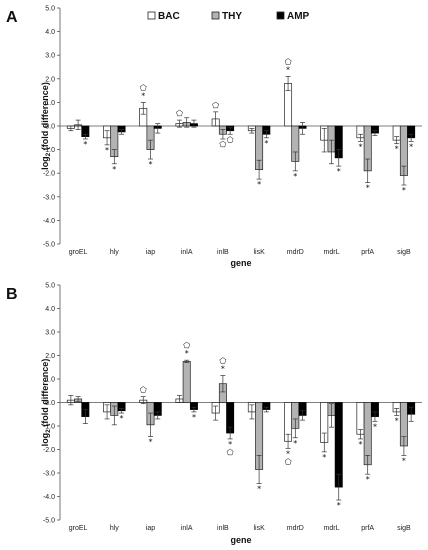 The width and height of the screenshot is (428, 550). What do you see at coordinates (186, 382) in the screenshot?
I see `bar-thy` at bounding box center [186, 382].